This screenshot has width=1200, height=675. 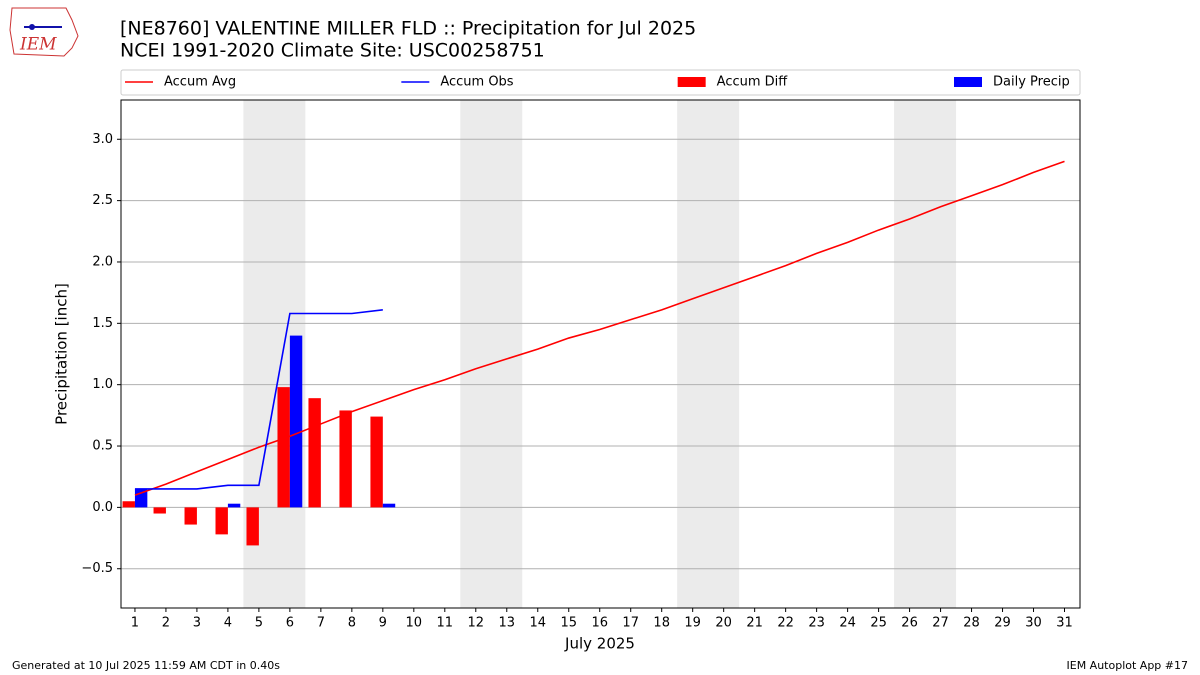 What do you see at coordinates (97, 568) in the screenshot?
I see `y-tick-label: −0.5` at bounding box center [97, 568].